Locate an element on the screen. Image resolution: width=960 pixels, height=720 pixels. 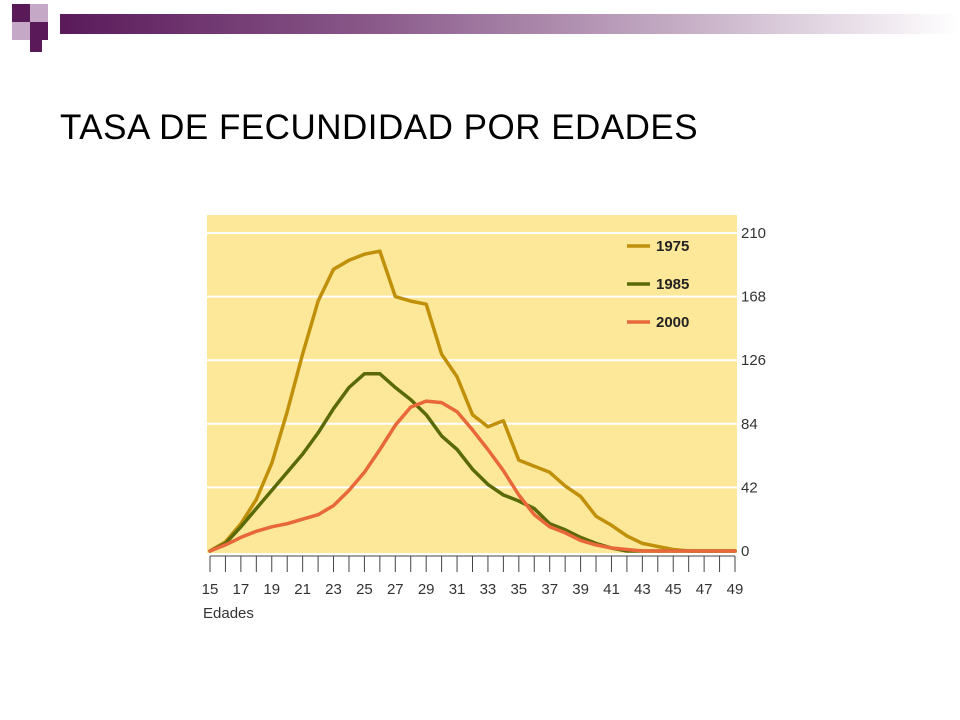
x-tick-label: 35 is located at coordinates (518, 589).